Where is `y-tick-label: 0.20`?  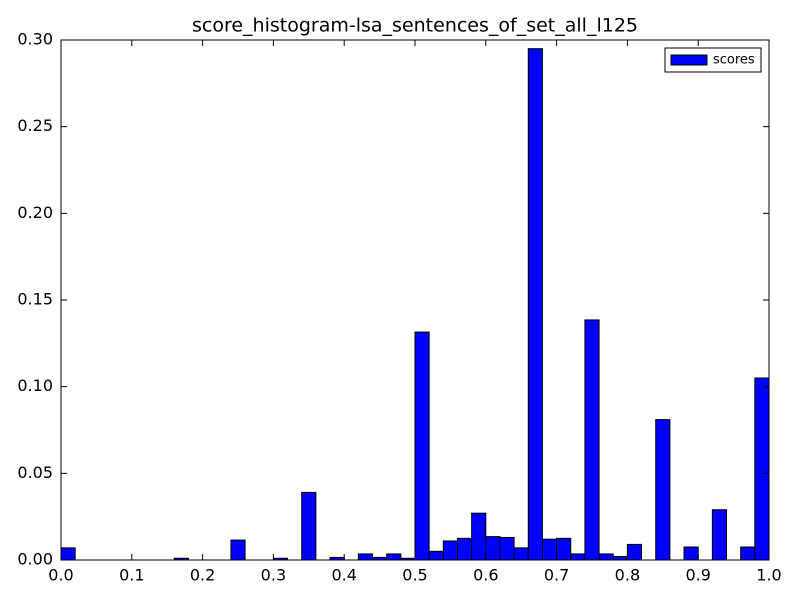 y-tick-label: 0.20 is located at coordinates (35, 212).